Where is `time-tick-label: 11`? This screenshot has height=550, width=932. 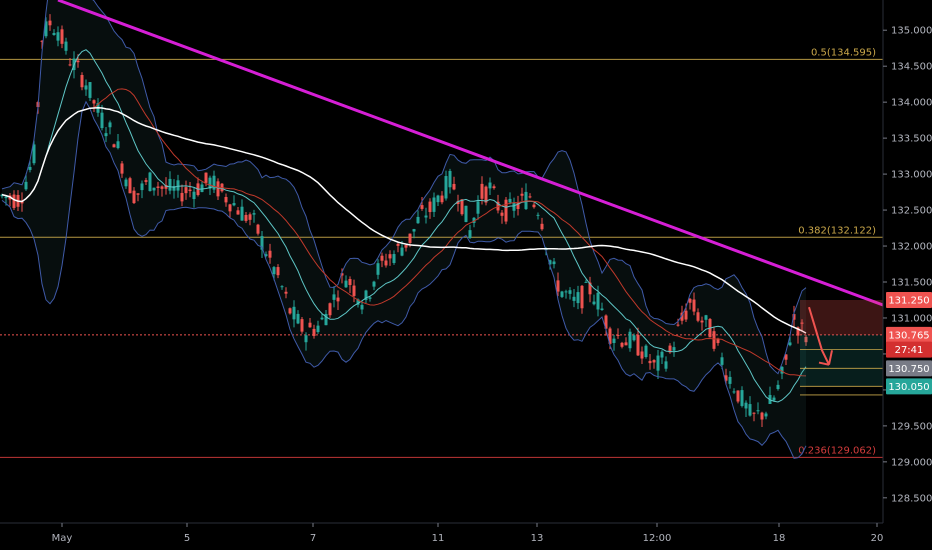
time-tick-label: 11 is located at coordinates (438, 538).